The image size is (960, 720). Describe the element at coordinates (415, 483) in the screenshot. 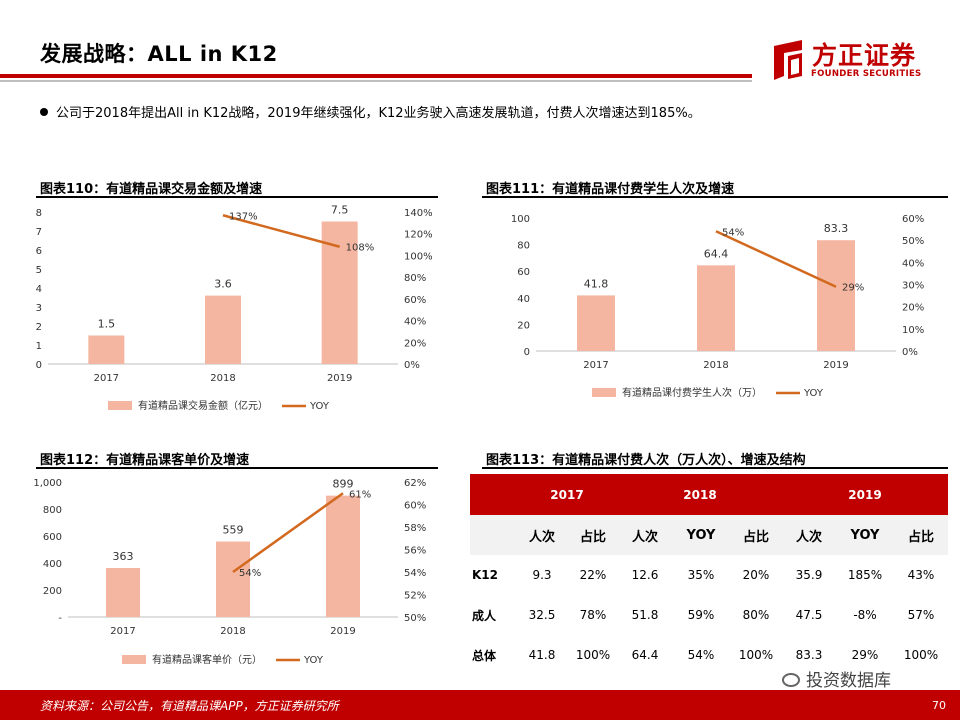

I see `y-right-tick-label: 62%` at that location.